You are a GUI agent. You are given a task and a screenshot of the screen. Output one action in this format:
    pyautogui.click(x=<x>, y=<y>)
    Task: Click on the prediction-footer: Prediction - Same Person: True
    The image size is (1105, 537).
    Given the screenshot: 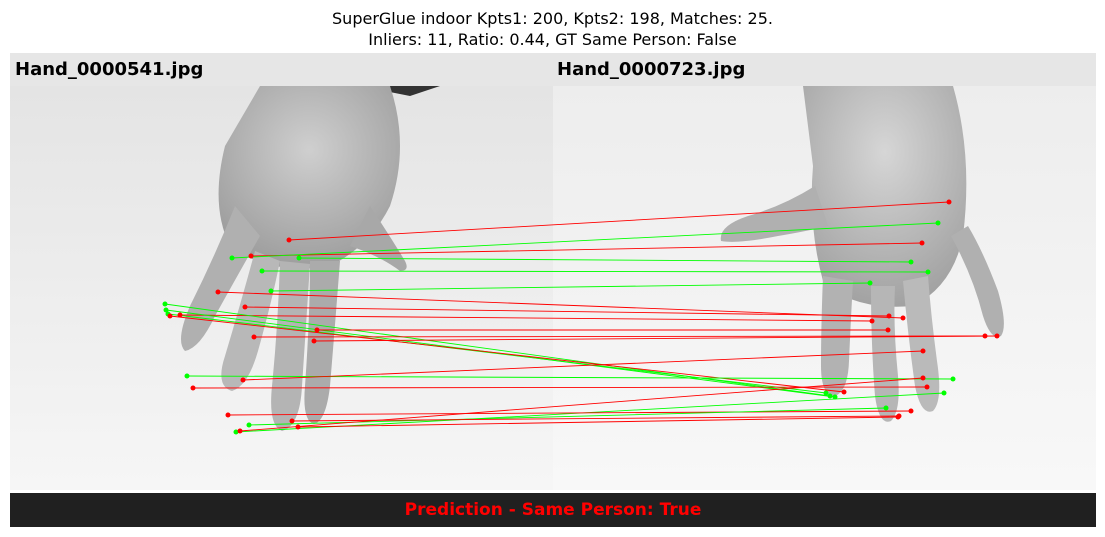 What is the action you would take?
    pyautogui.click(x=553, y=510)
    